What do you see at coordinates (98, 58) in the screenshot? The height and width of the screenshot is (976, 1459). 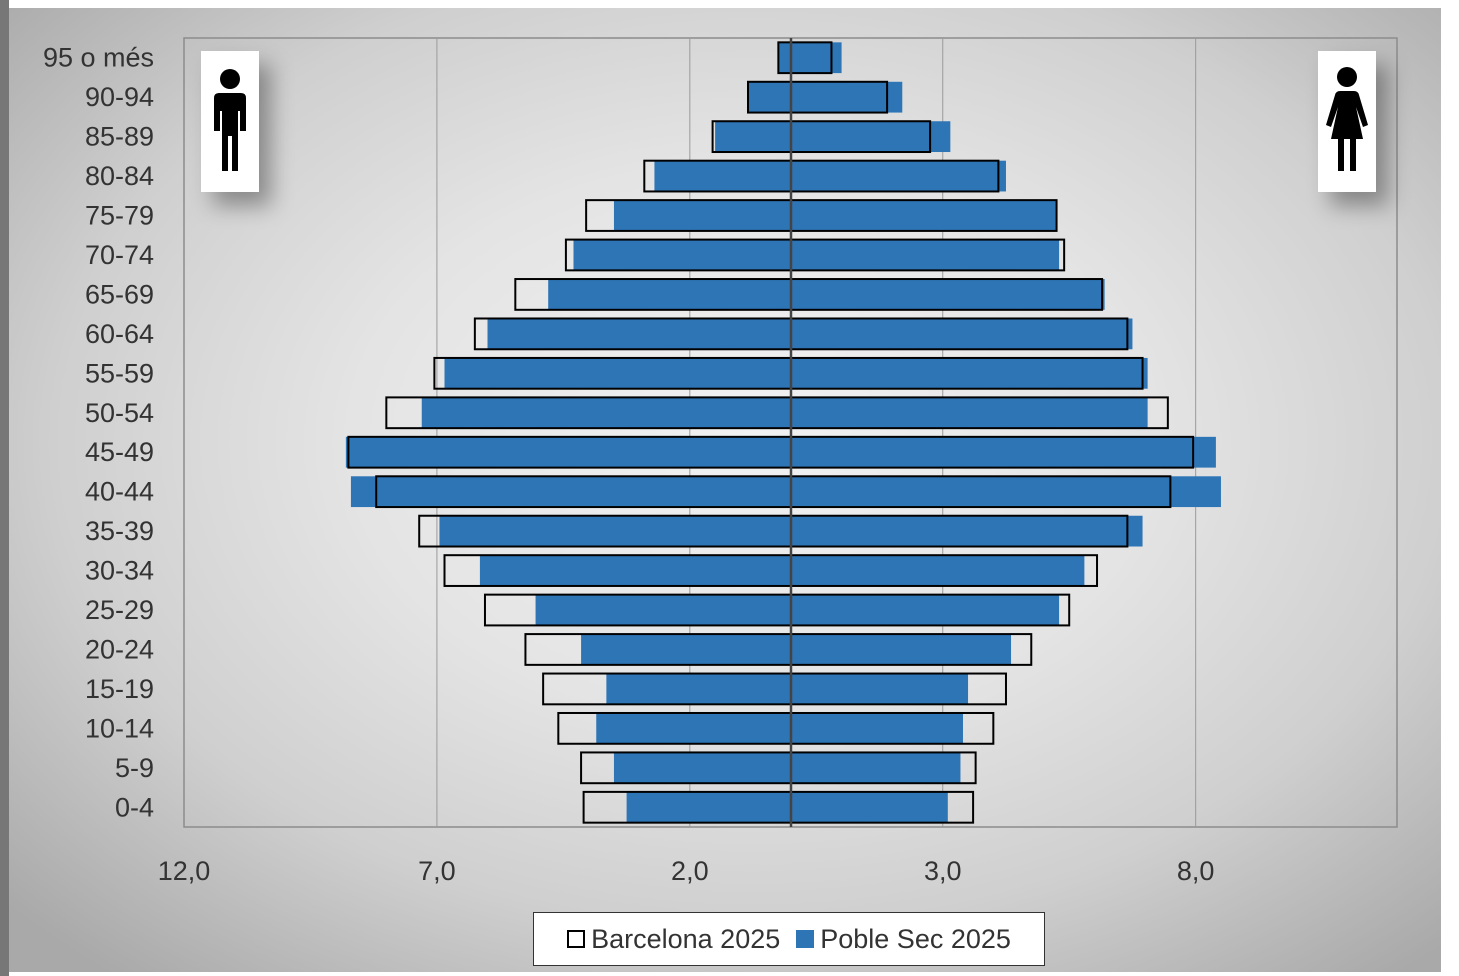 I see `age-group-label: 95 o més` at bounding box center [98, 58].